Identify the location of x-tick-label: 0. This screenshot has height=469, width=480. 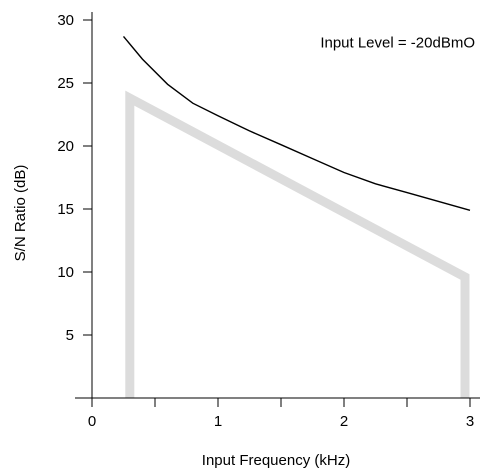
(92, 421).